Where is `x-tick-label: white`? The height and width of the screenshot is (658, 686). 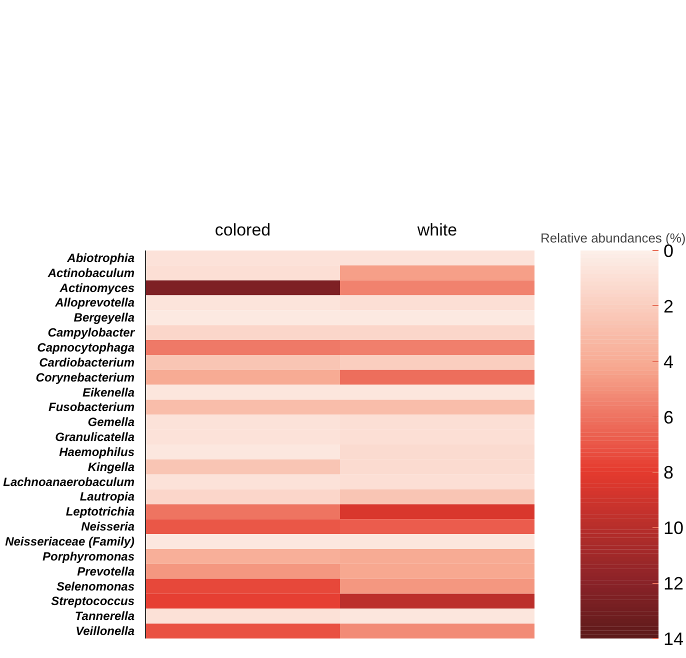
x-tick-label: white is located at coordinates (437, 230).